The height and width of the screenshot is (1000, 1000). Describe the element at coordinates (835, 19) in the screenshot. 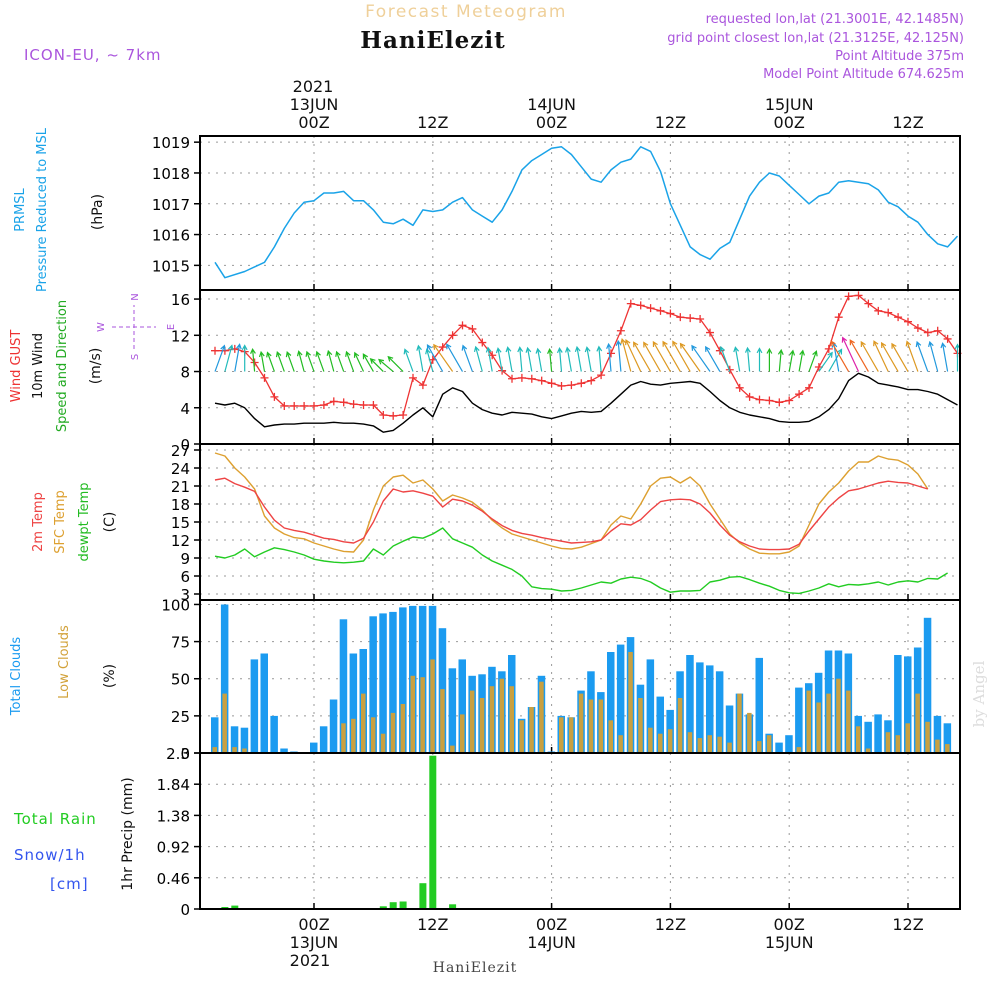

I see `requested-coords: requested lon,lat (21.3001E, 42.1485N)` at that location.